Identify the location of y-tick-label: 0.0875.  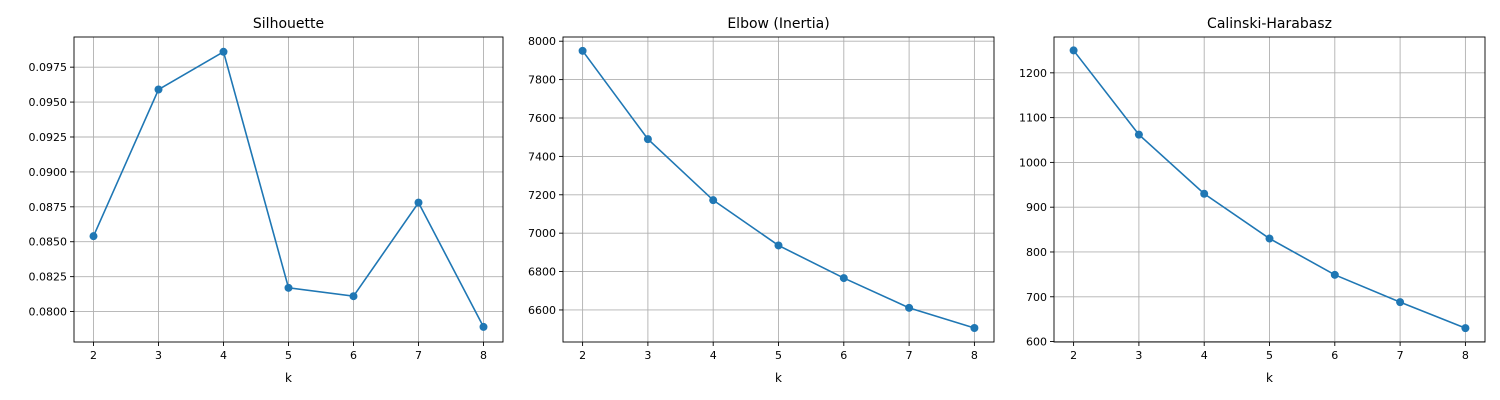
(48, 207).